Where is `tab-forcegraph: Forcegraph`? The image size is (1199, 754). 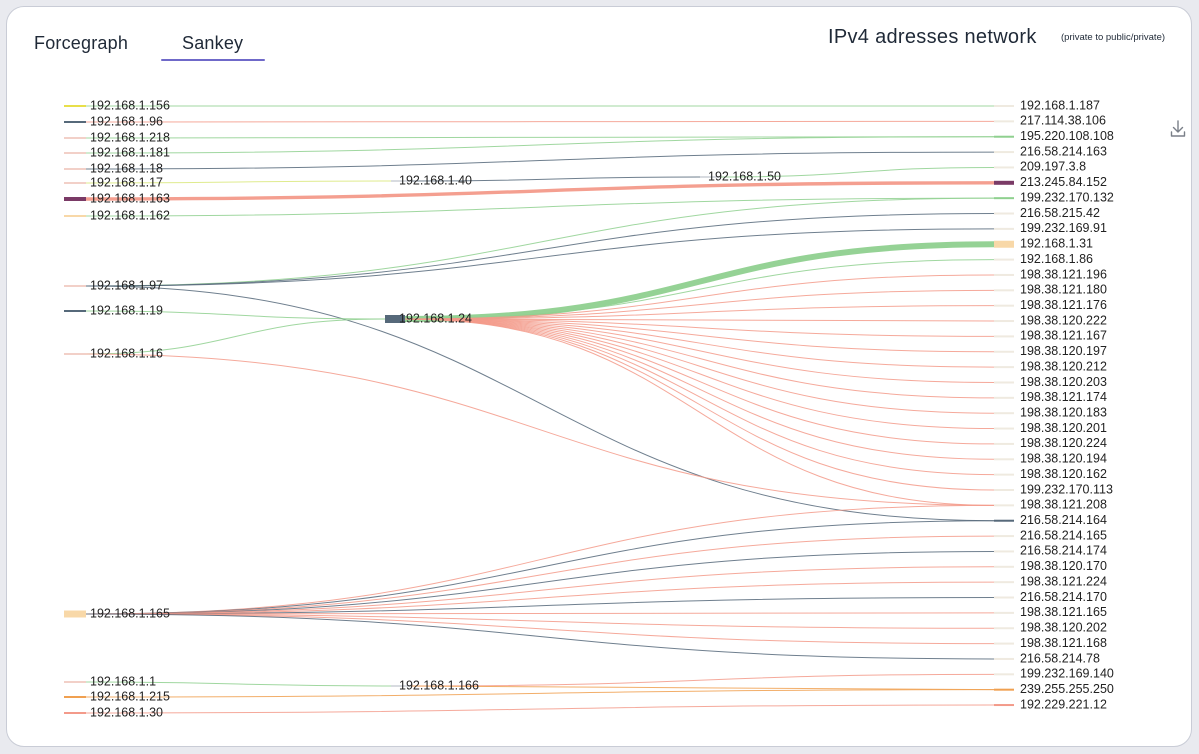 tab-forcegraph: Forcegraph is located at coordinates (81, 43).